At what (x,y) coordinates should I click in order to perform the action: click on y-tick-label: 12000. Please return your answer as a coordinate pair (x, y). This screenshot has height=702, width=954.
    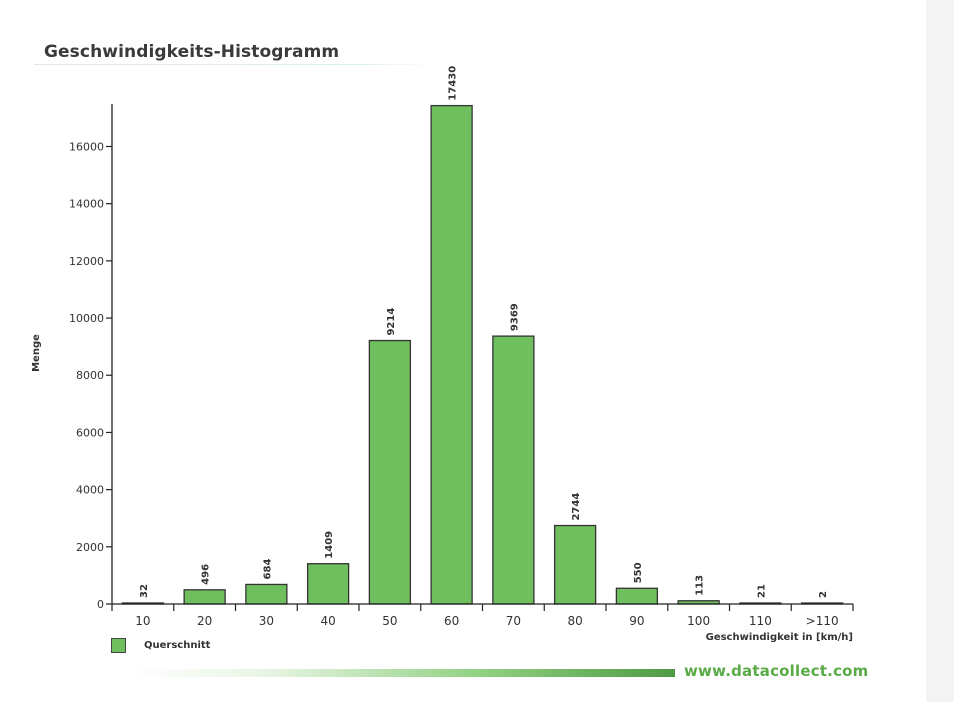
    Looking at the image, I should click on (86, 261).